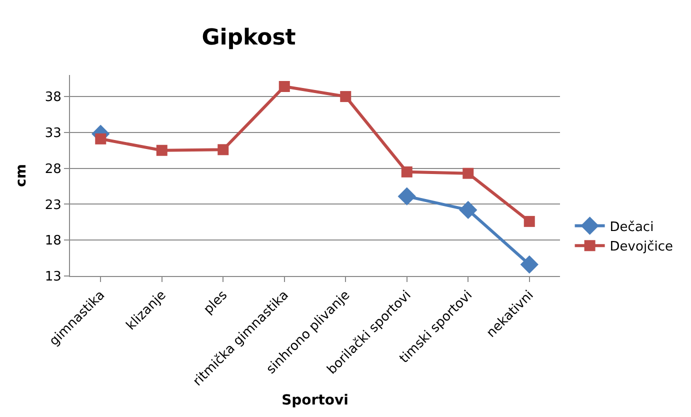  I want to click on y-tick-label: 13, so click(53, 277).